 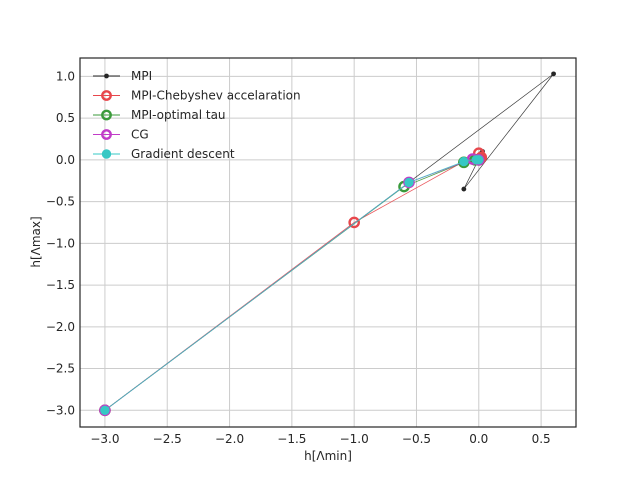 I want to click on x-tick-label: 0.5, so click(x=541, y=439).